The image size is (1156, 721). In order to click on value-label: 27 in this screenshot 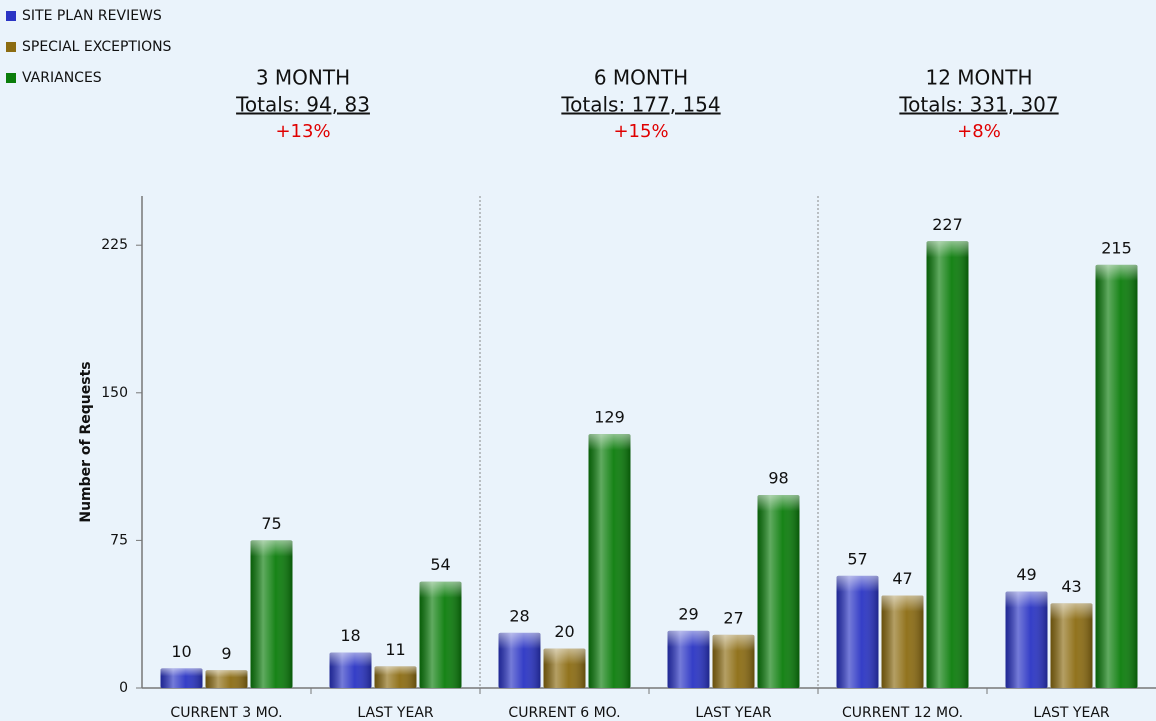, I will do `click(733, 617)`.